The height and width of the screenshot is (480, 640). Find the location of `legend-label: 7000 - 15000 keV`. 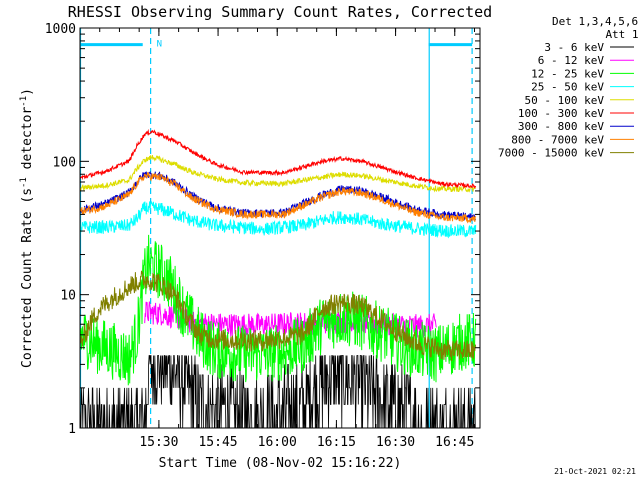

legend-label: 7000 - 15000 keV is located at coordinates (551, 153).